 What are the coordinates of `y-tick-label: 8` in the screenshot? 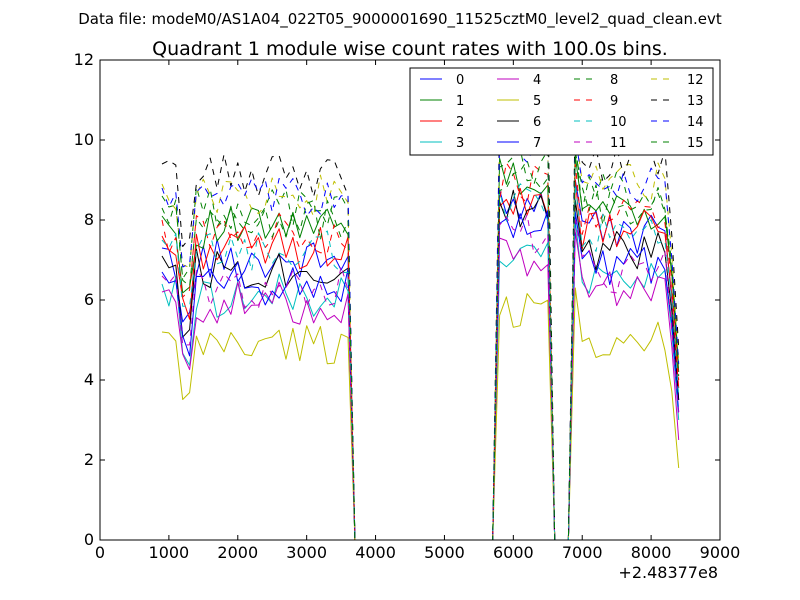 It's located at (89, 219).